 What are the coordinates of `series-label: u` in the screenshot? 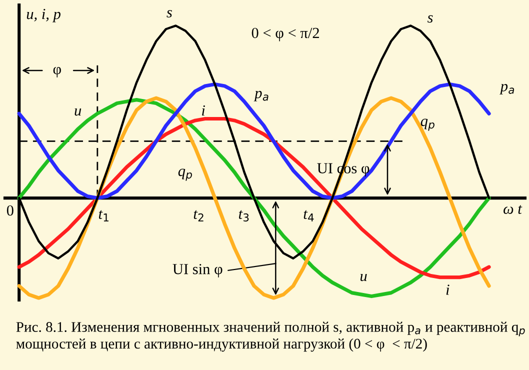 It's located at (78, 112).